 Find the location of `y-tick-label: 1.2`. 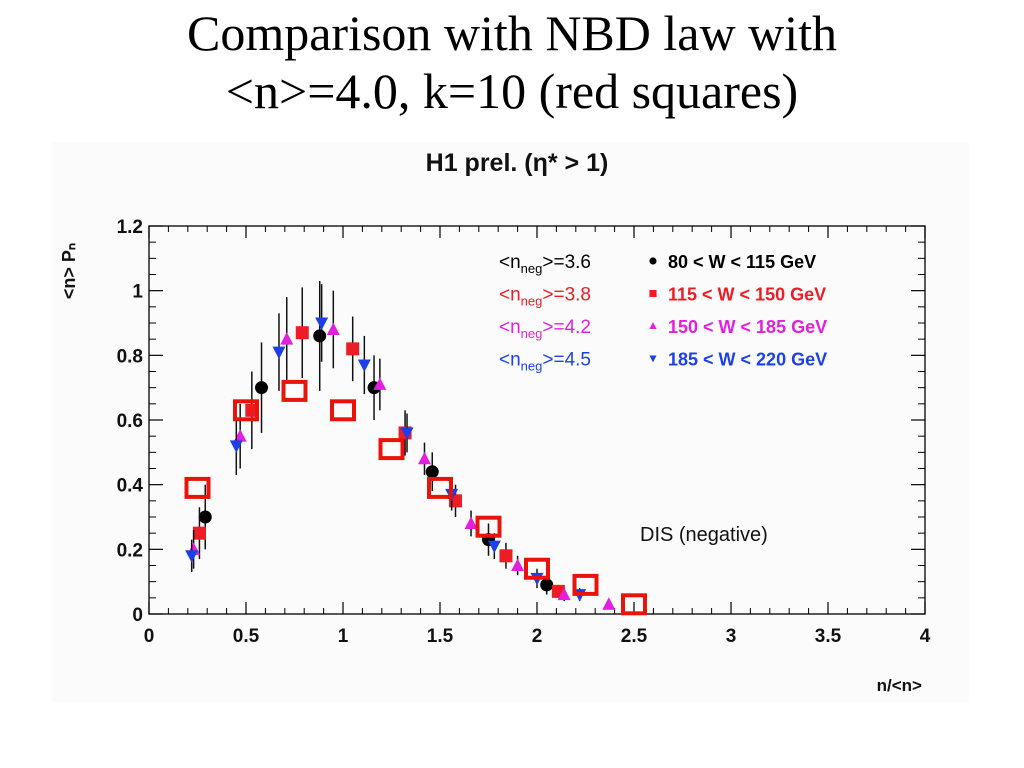

y-tick-label: 1.2 is located at coordinates (130, 227).